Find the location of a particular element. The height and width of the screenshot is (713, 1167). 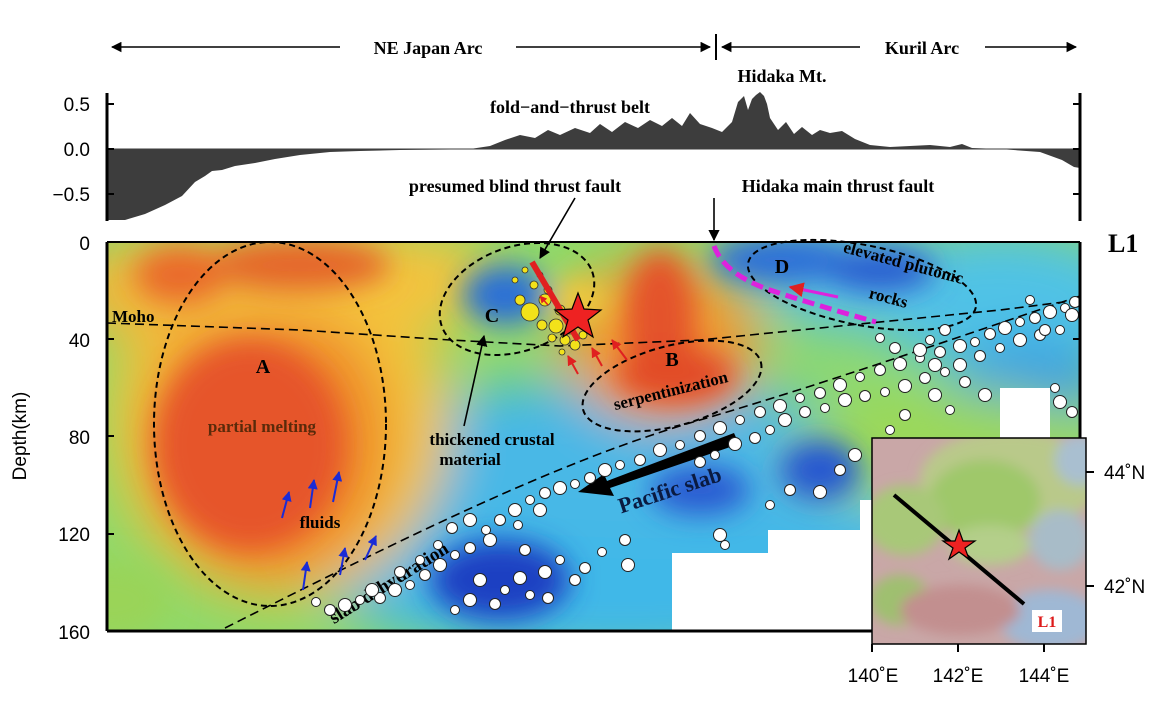

inset-profile-tag: L1 is located at coordinates (1047, 622).